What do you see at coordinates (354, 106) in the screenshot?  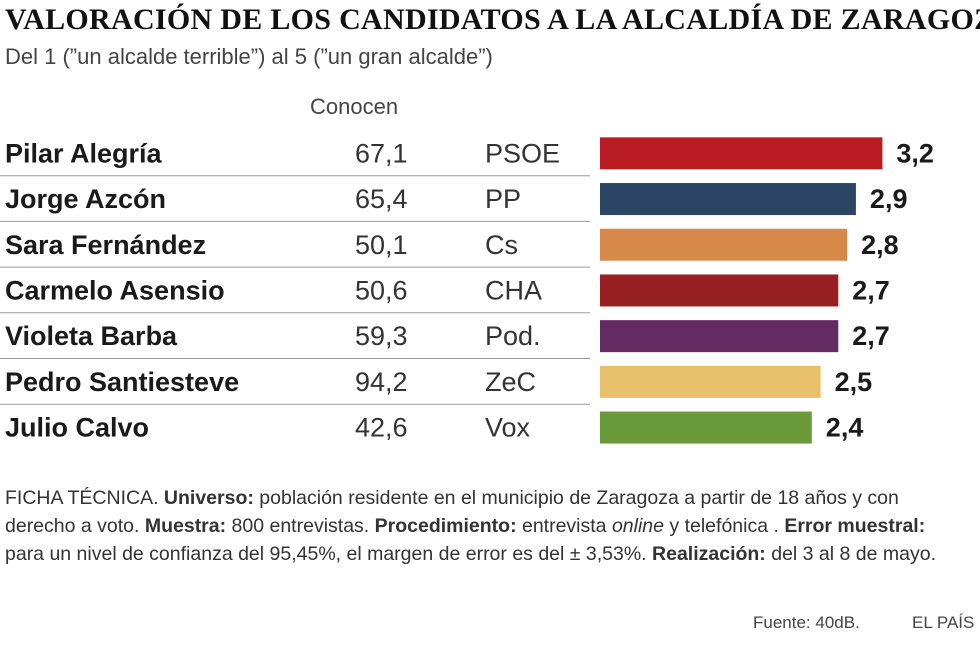 I see `known-column-header: Conocen` at bounding box center [354, 106].